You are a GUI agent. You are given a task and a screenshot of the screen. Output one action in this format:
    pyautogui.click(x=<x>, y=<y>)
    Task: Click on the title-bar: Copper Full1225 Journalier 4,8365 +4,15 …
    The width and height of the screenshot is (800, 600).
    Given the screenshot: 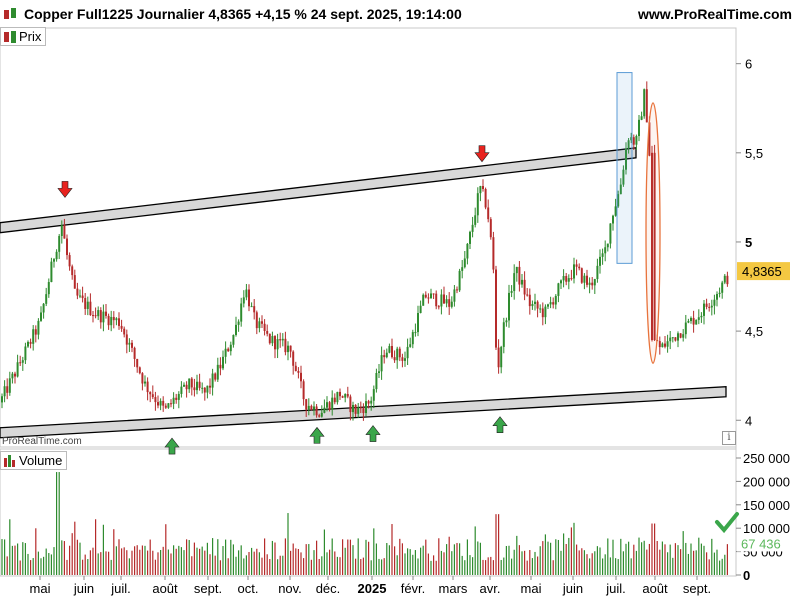 What is the action you would take?
    pyautogui.click(x=400, y=14)
    